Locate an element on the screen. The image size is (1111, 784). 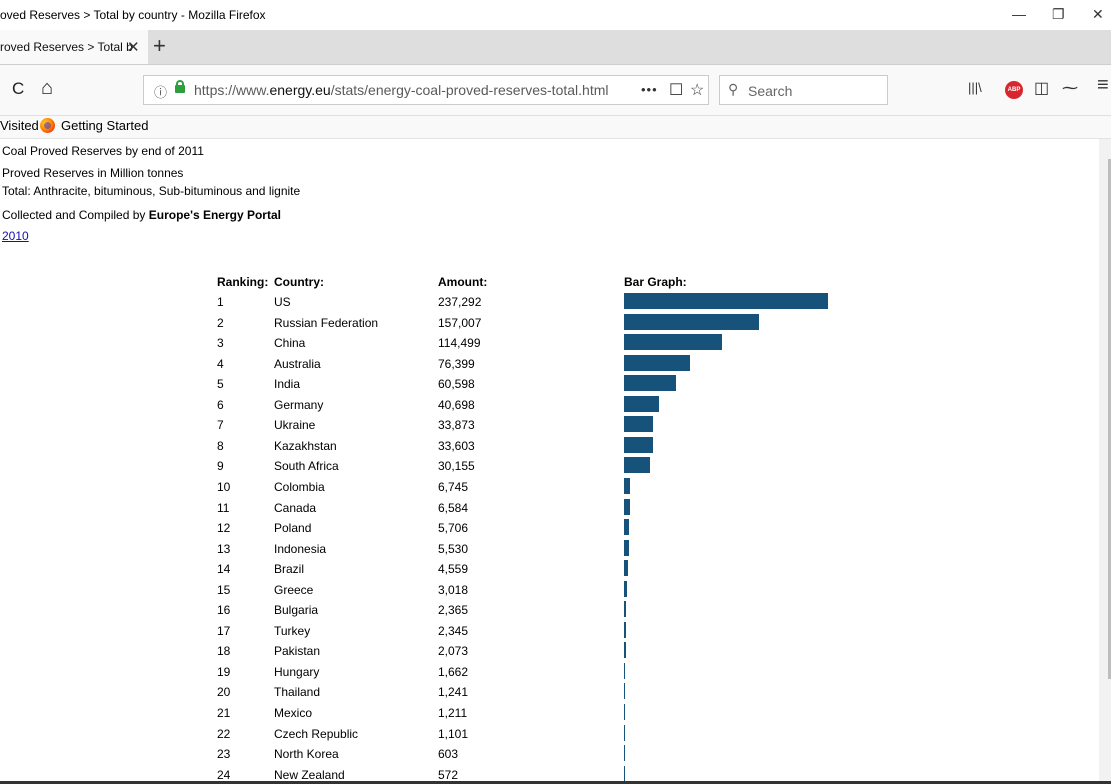
table-row: 23 North Korea 603 is located at coordinates (450, 754).